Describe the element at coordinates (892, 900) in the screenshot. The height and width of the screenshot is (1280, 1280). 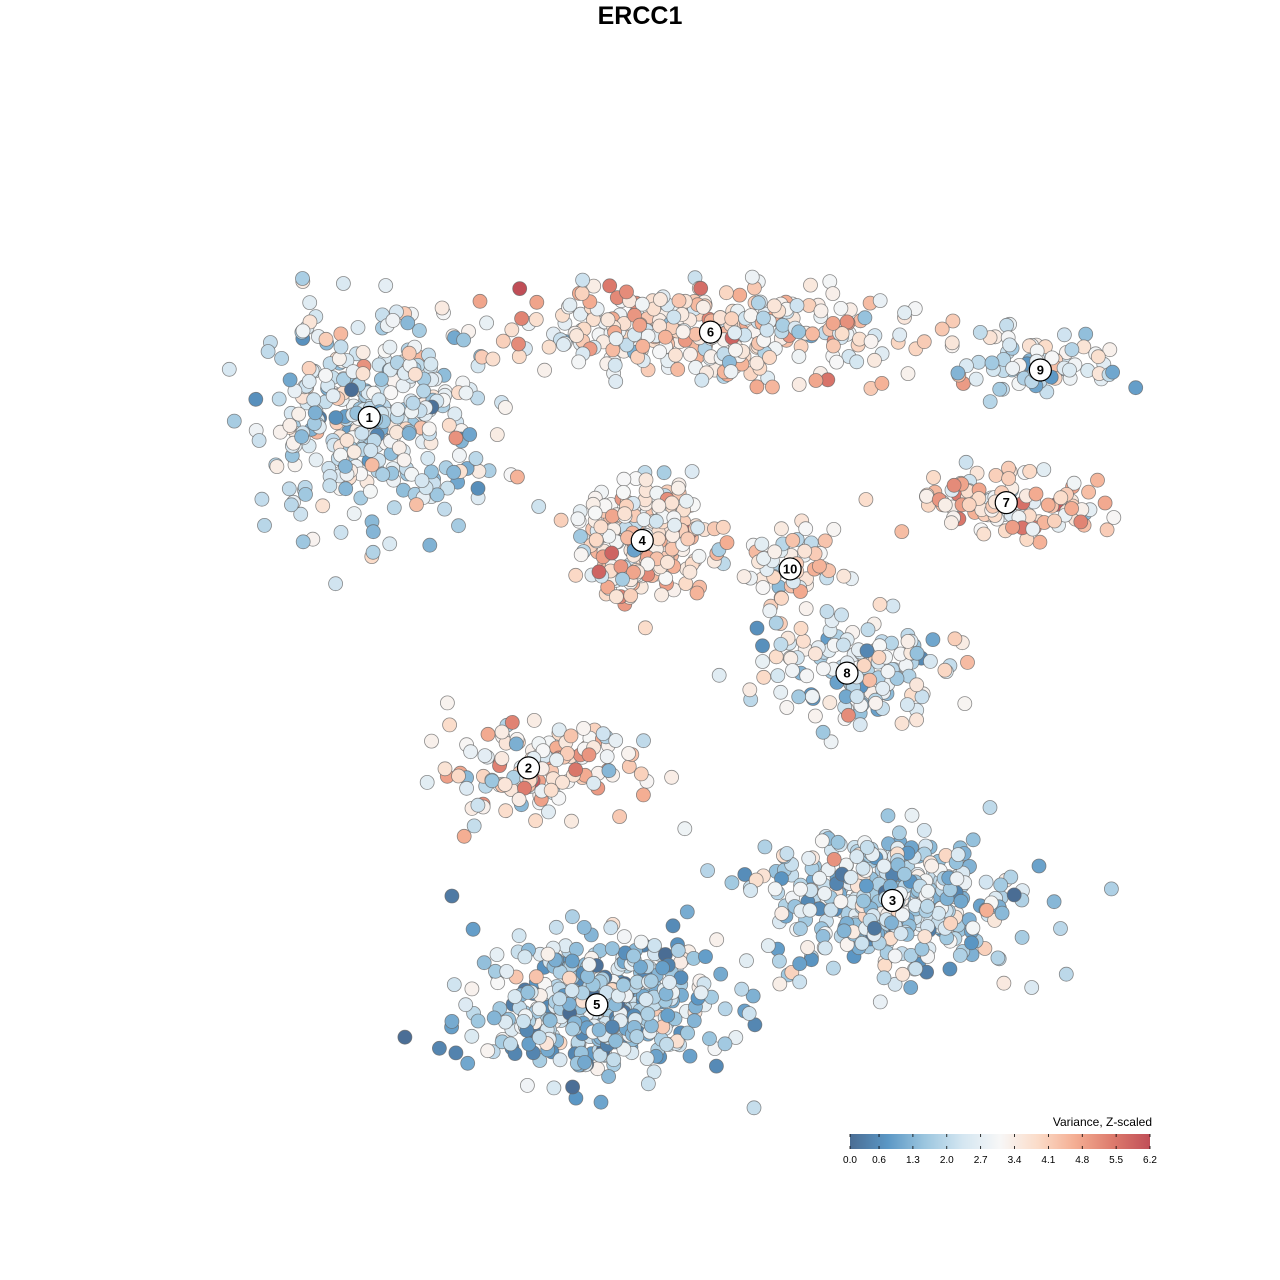
I see `cluster-label-text: 3` at that location.